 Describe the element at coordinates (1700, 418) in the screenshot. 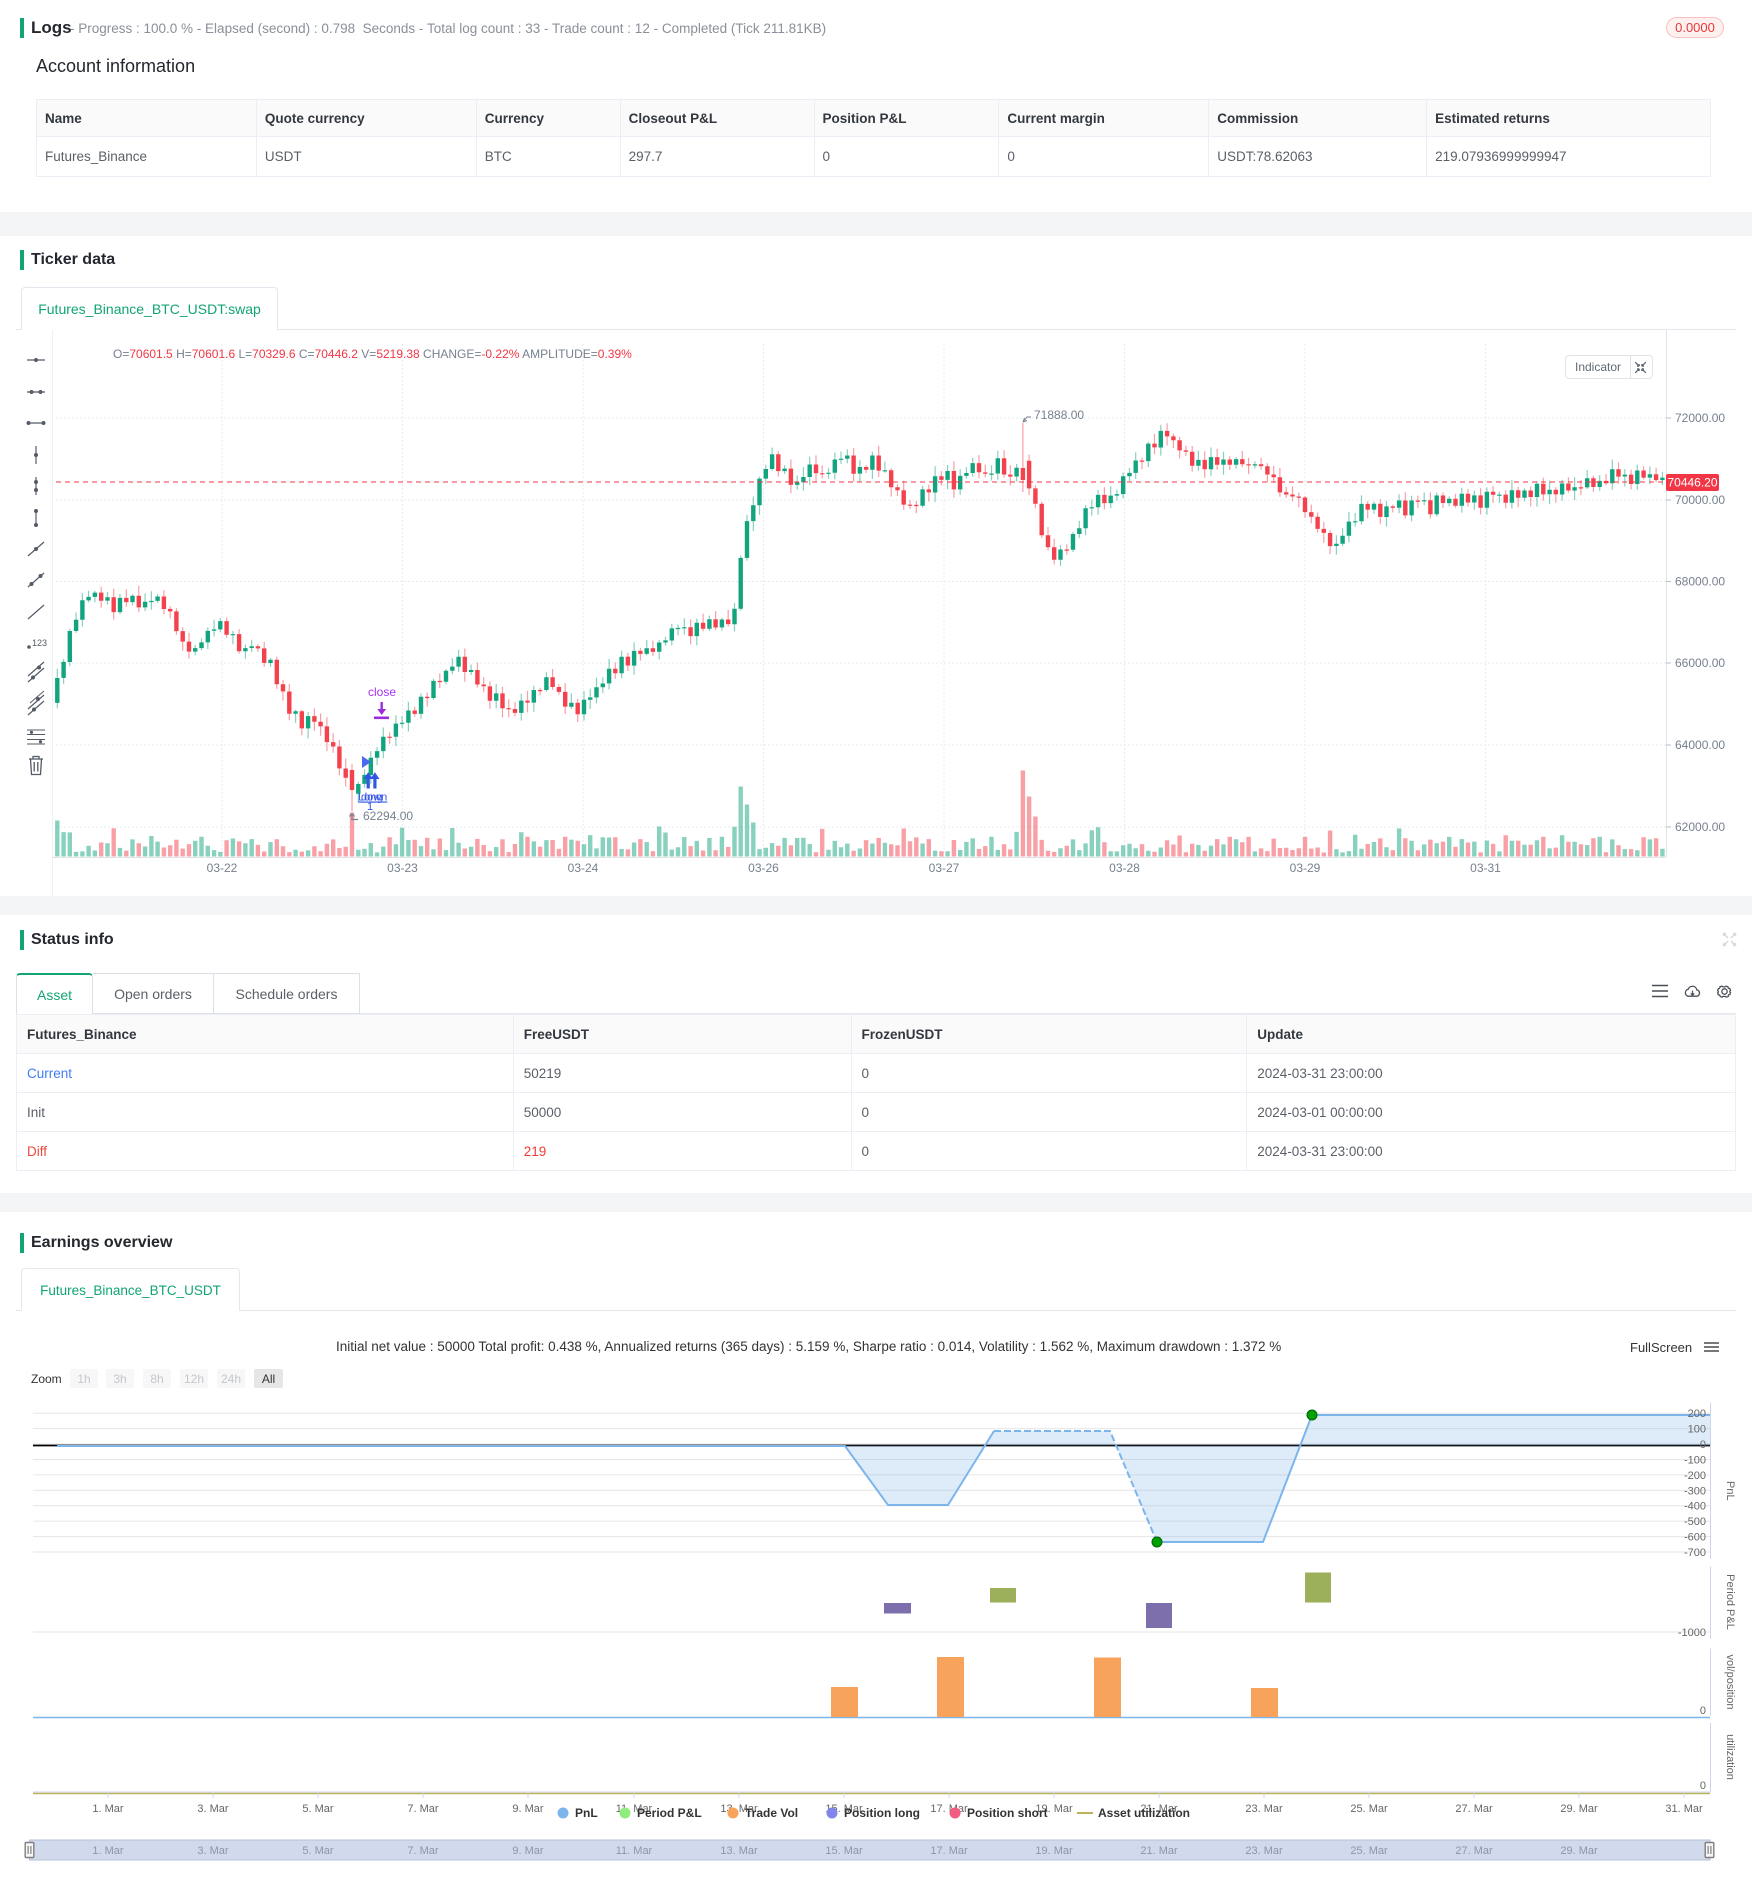

I see `svg-text: 72000.00` at that location.